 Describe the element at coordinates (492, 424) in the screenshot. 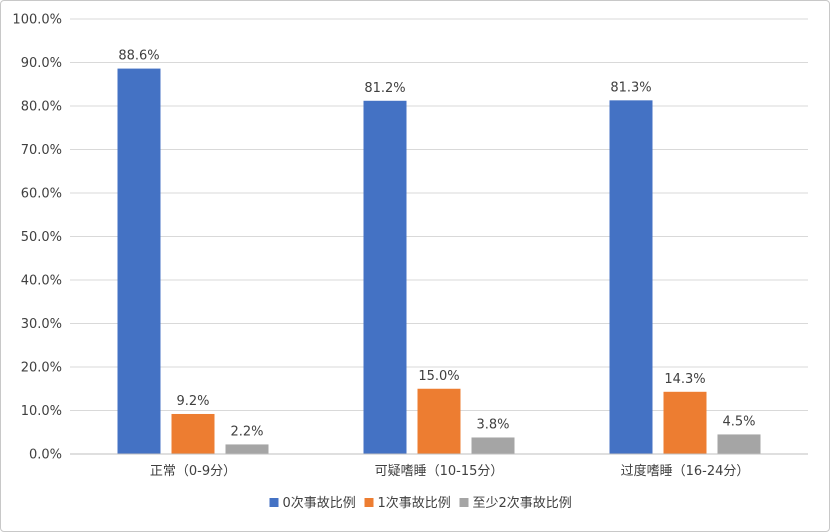

I see `data-label: 3.8%` at that location.